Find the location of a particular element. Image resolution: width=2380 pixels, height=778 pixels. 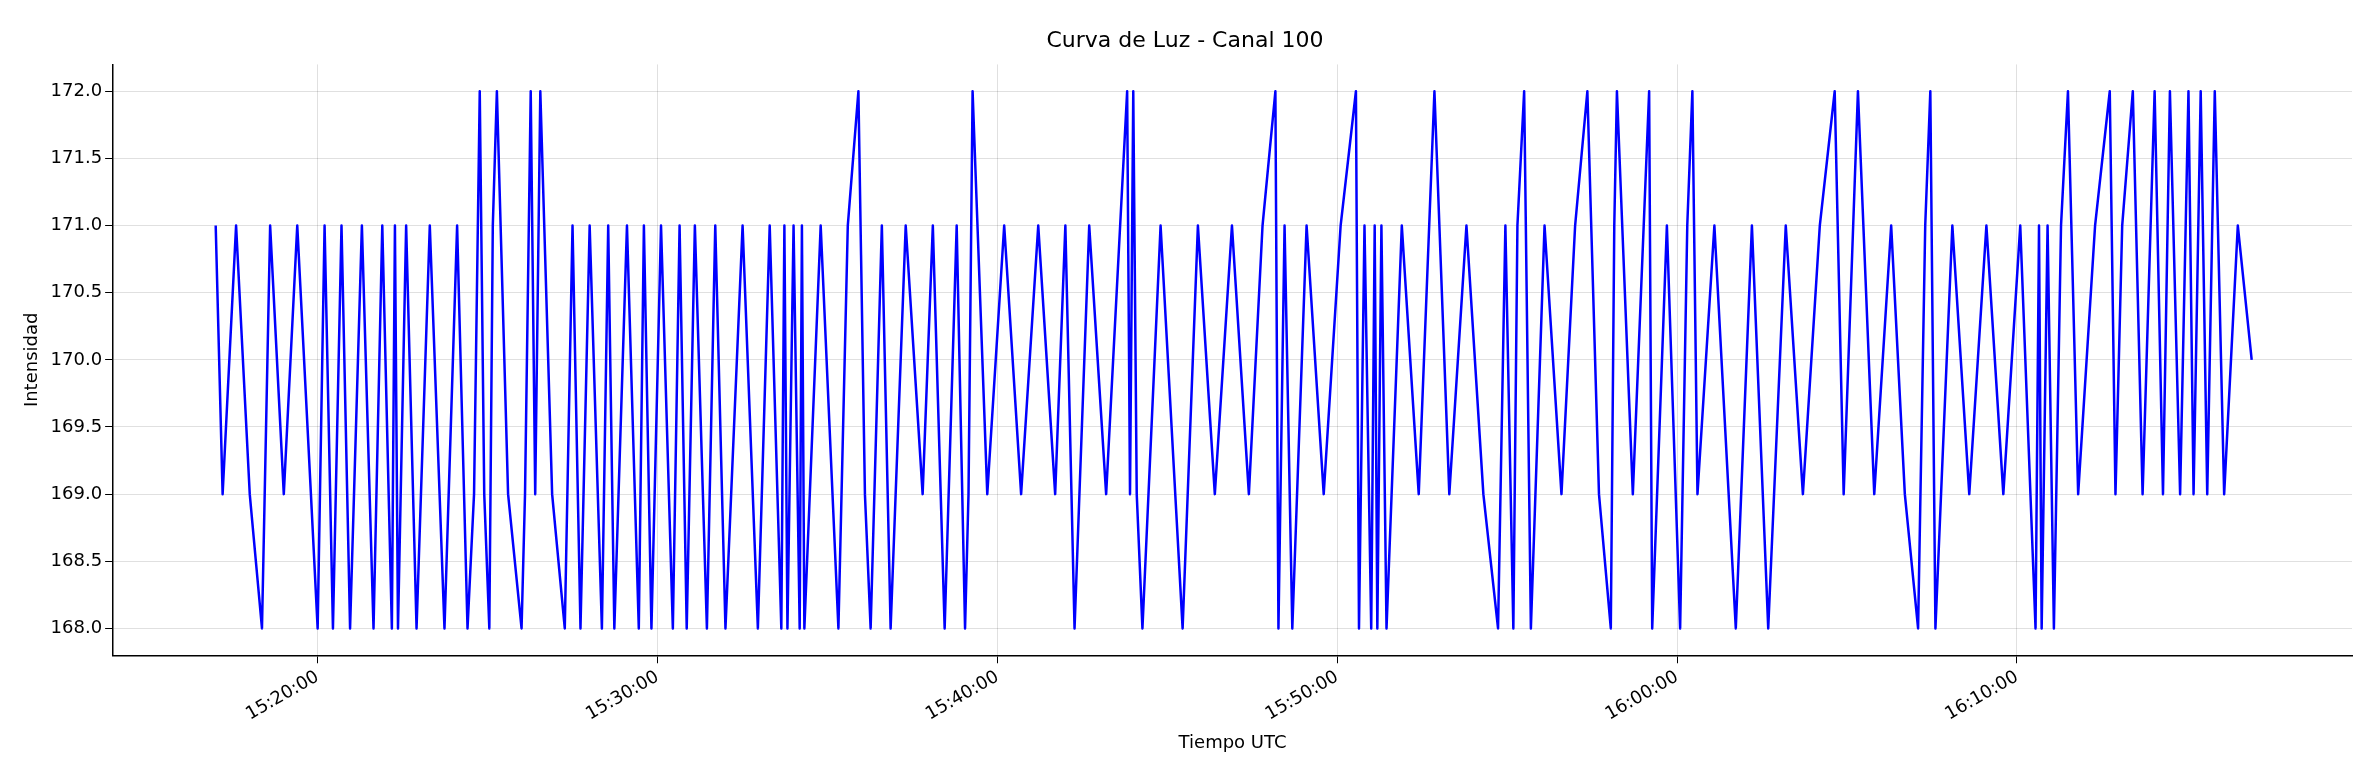

y-tick-label: 171.0 is located at coordinates (76, 224).